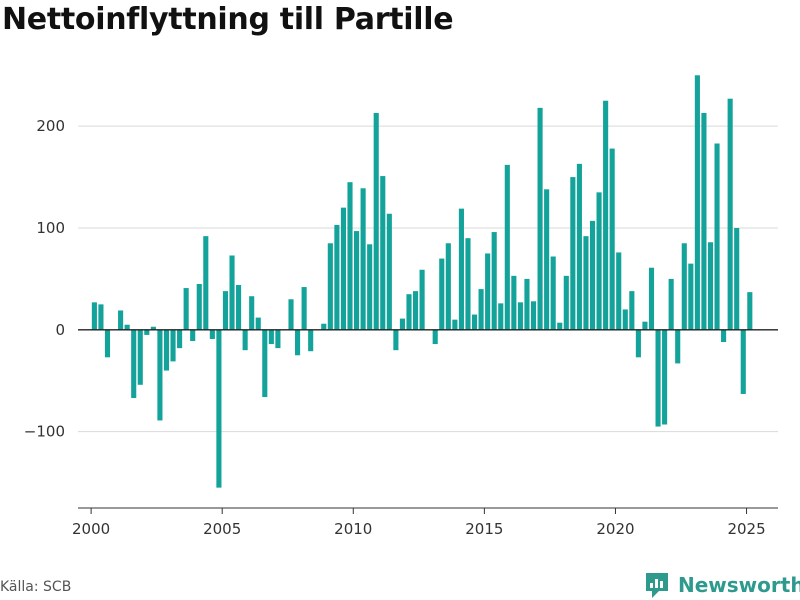 The image size is (800, 600). I want to click on y-tick-label: 100, so click(50, 228).